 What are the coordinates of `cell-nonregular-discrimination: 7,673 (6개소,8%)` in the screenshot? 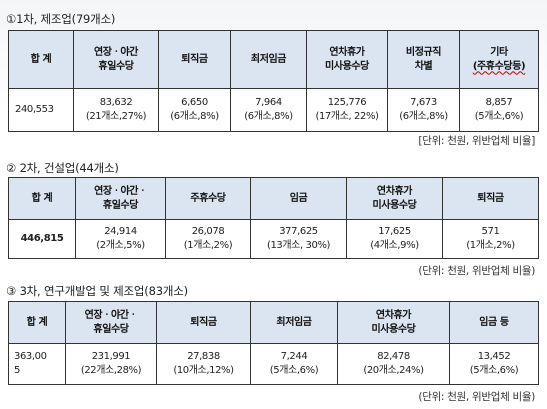 It's located at (423, 110).